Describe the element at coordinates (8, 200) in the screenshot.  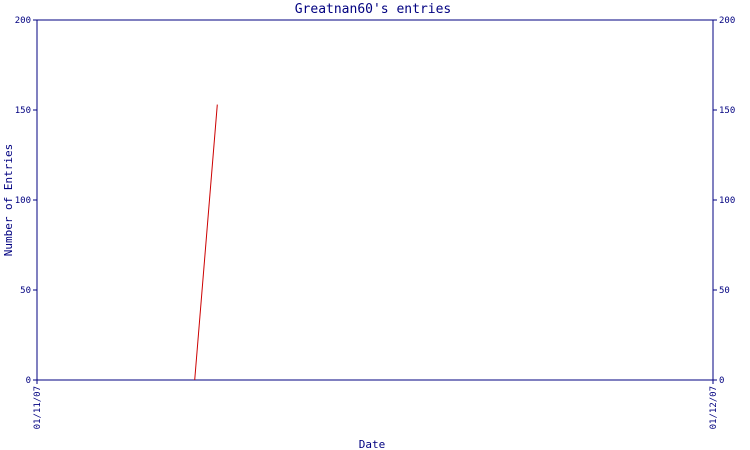
I see `y-axis-label: Number of Entries` at that location.